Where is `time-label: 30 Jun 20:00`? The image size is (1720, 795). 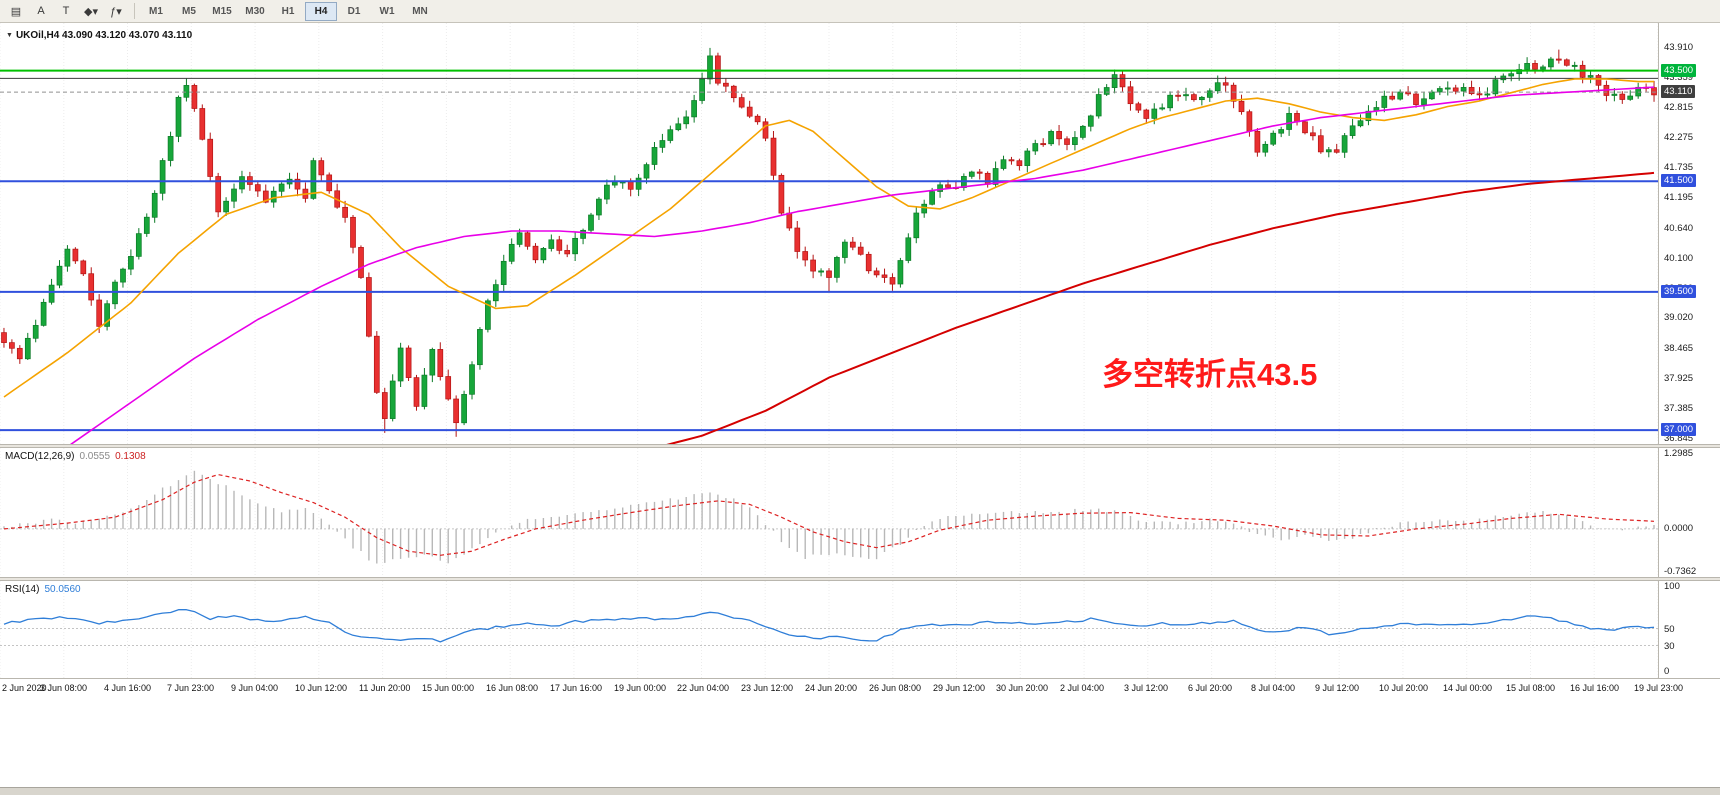
time-label: 30 Jun 20:00 is located at coordinates (1022, 688).